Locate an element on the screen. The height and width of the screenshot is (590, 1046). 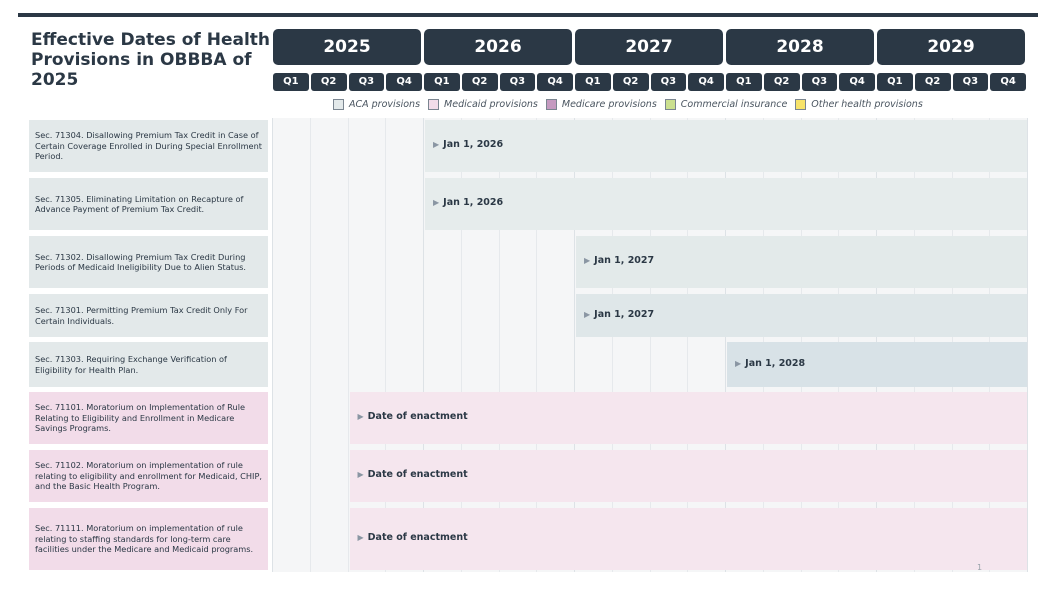
legend-label: Medicaid provisions is located at coordinates (491, 104).